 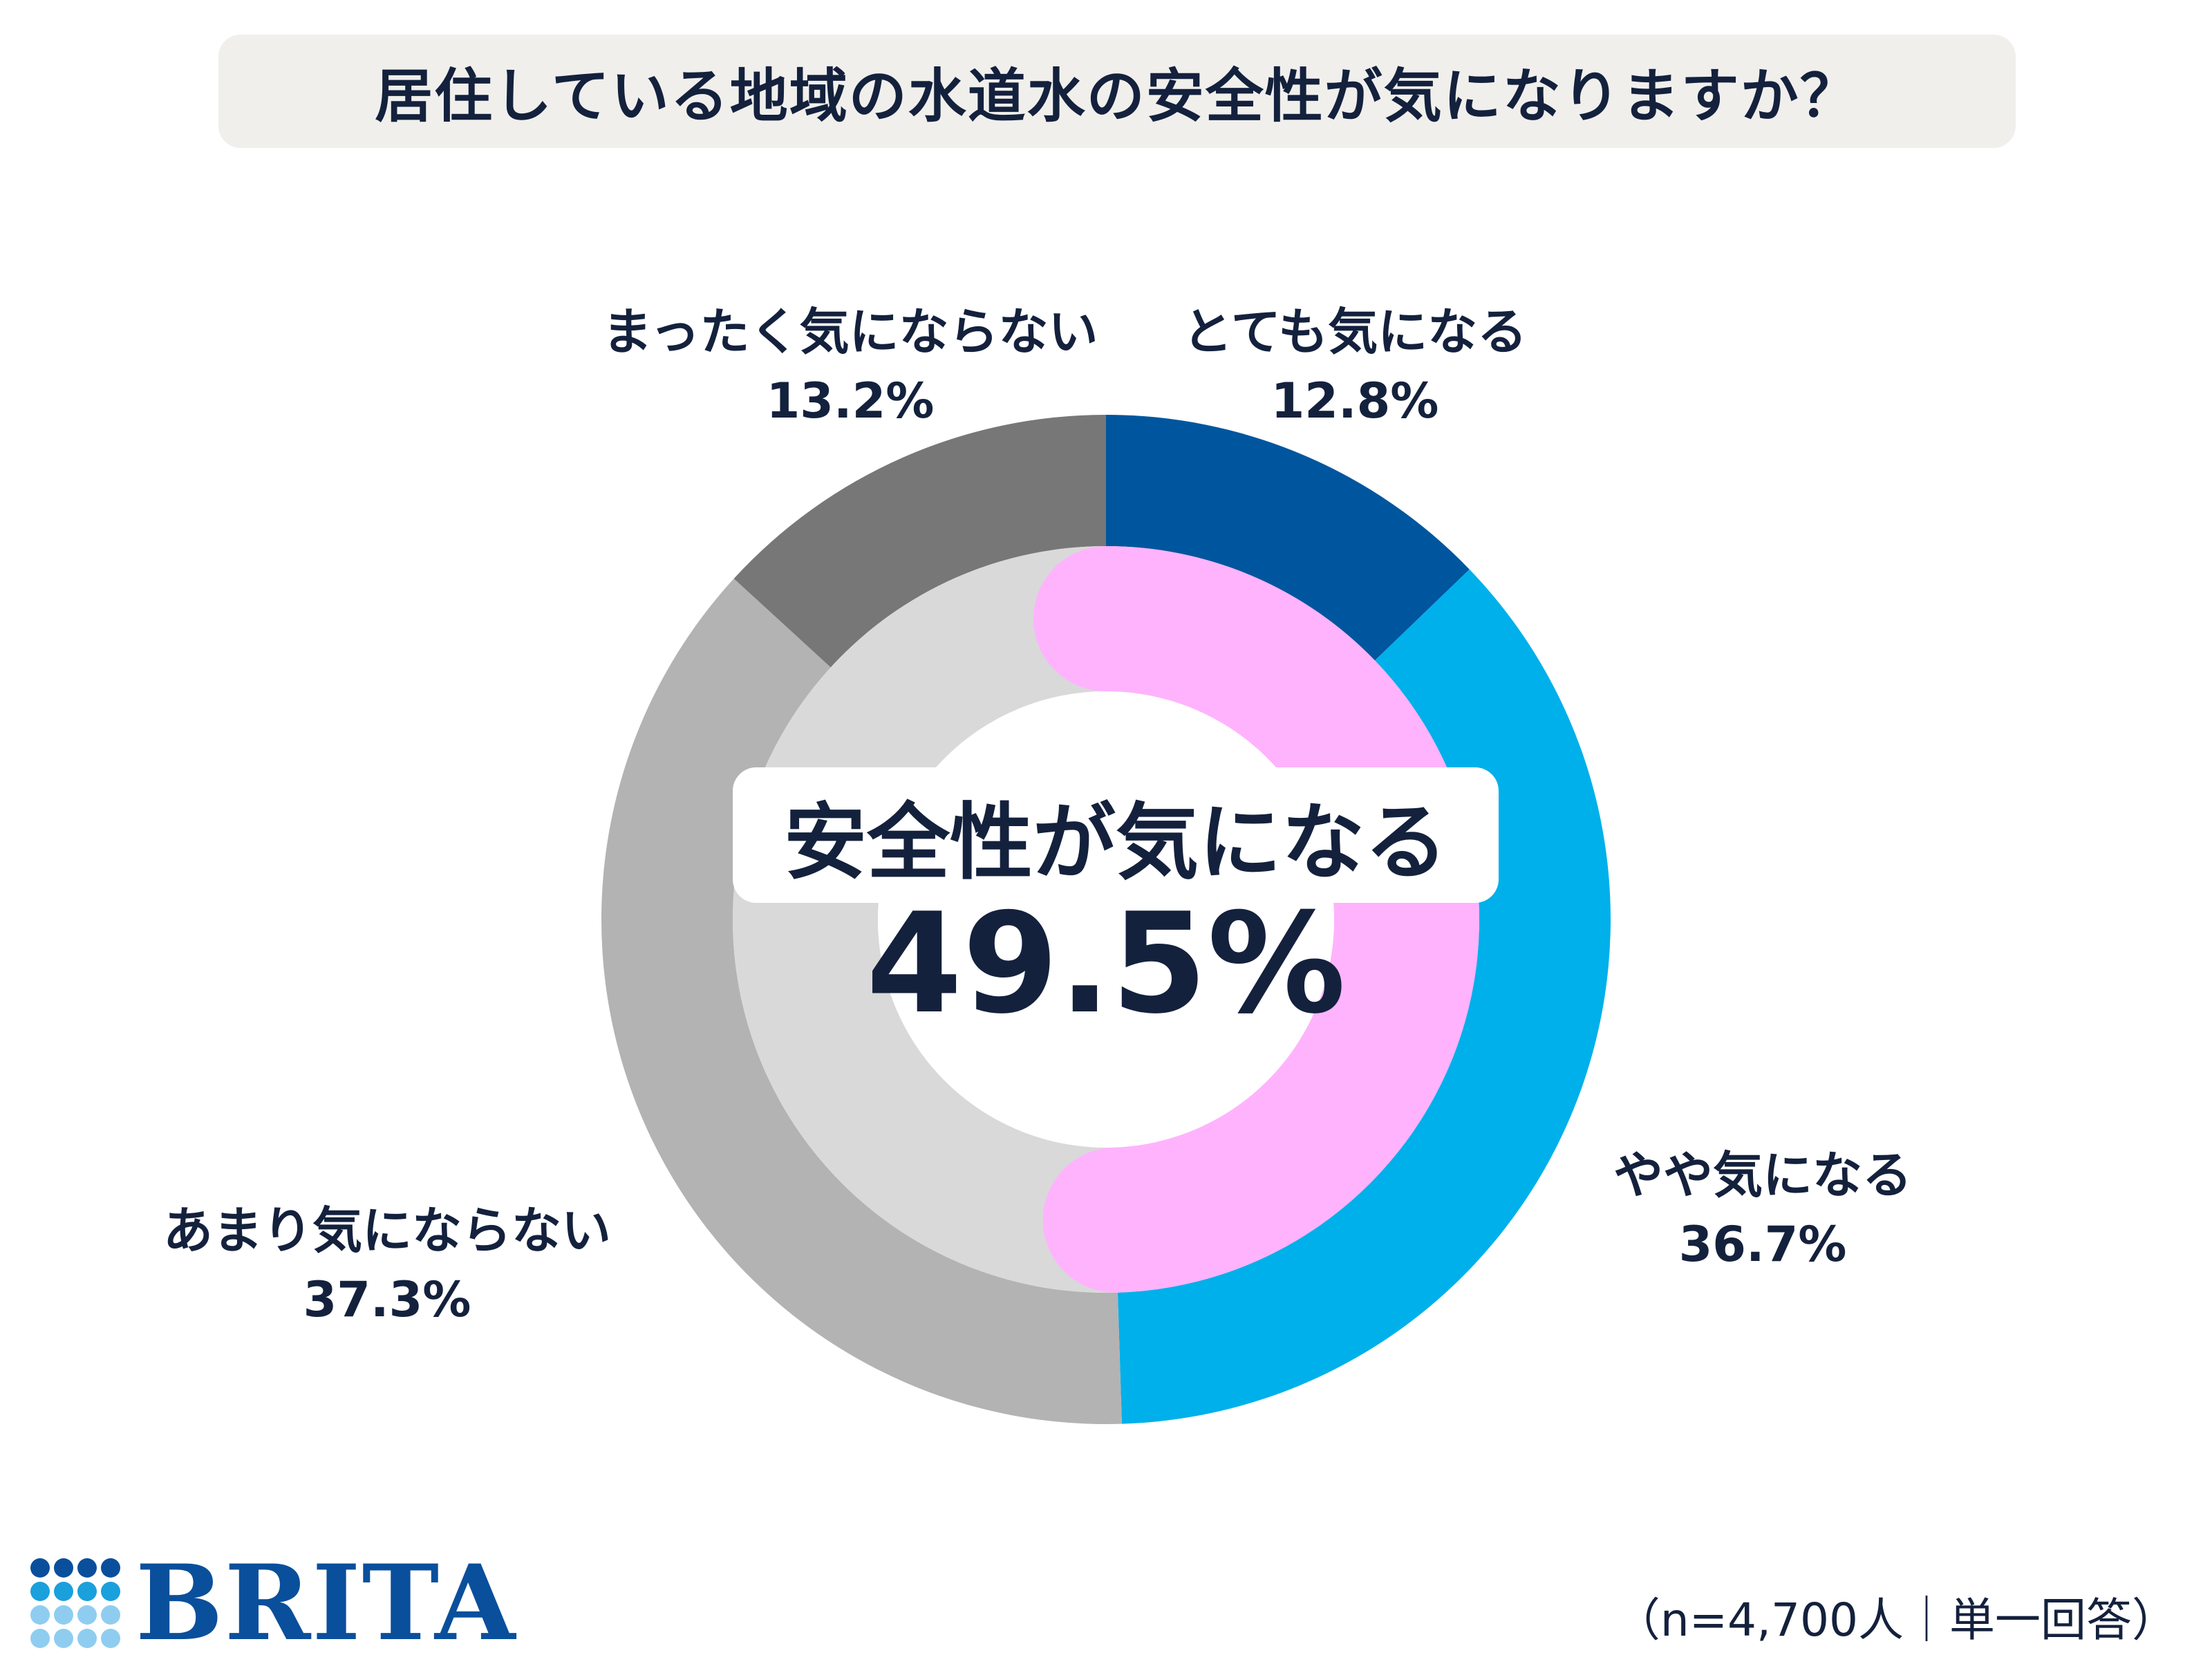 I want to click on slice-label-name: あまり気にならない, so click(x=386, y=1231).